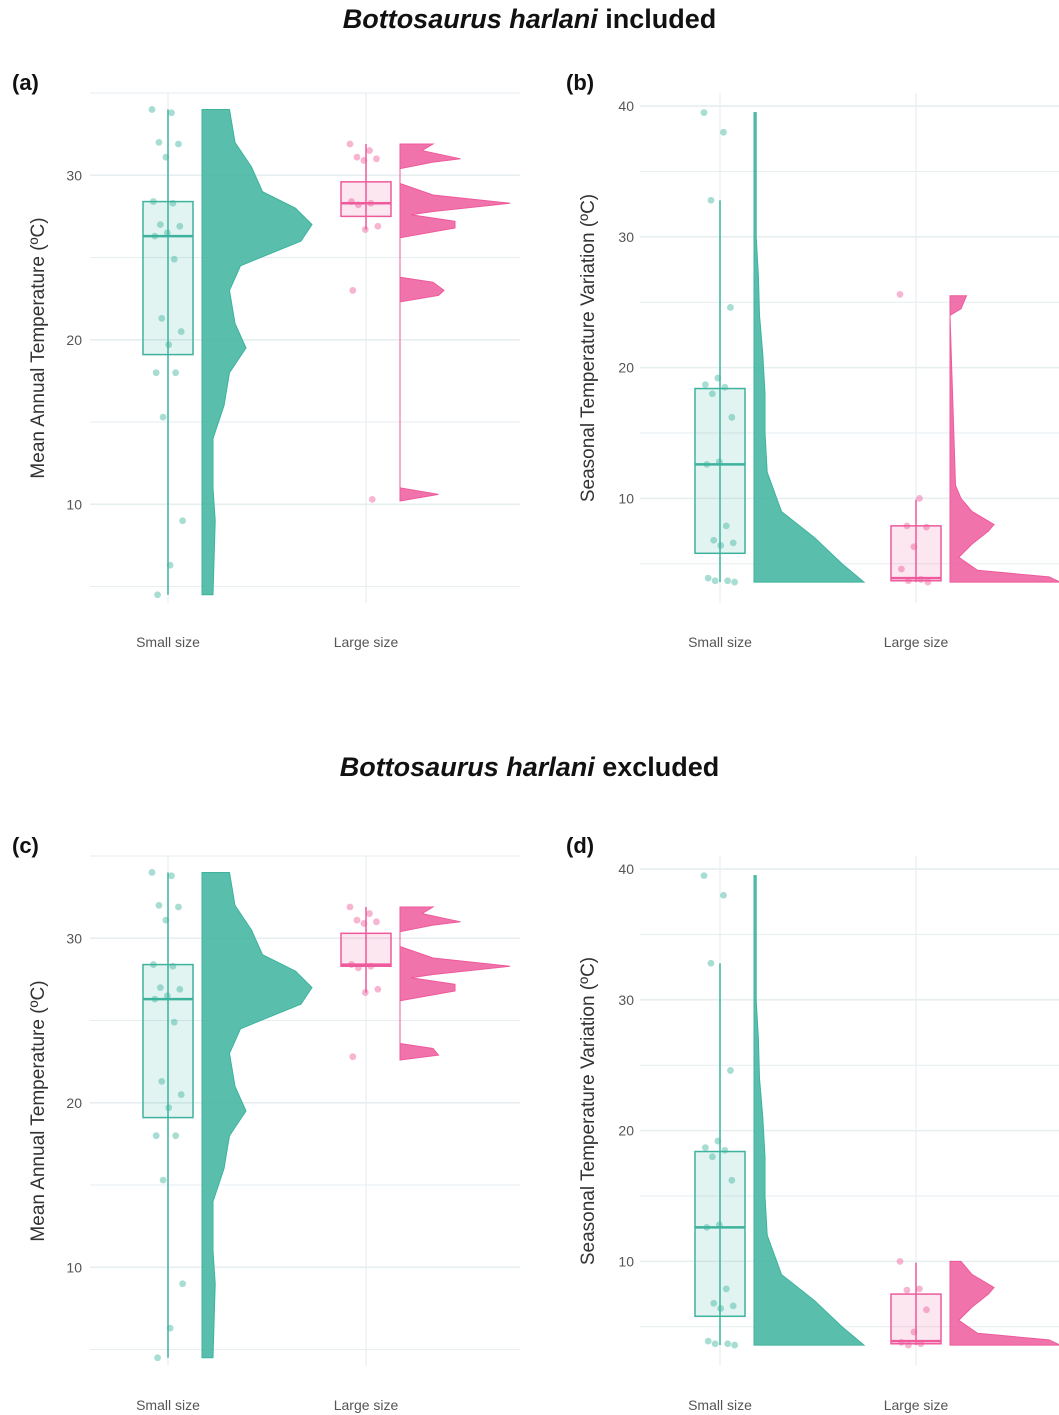 The height and width of the screenshot is (1415, 1059). I want to click on panel-label-a: (a), so click(25, 82).